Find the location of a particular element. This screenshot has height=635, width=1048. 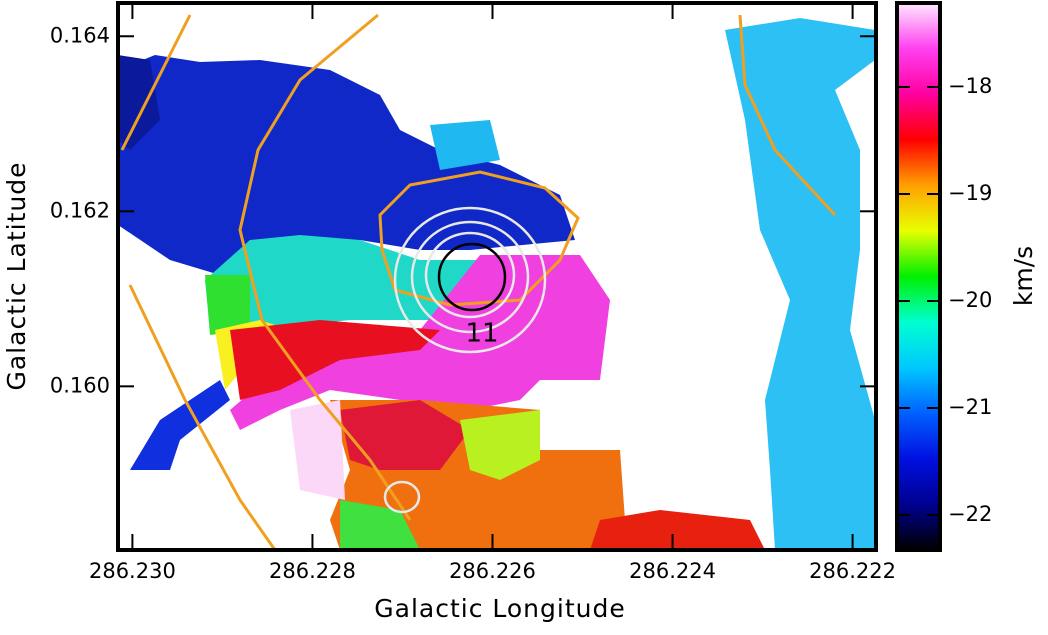

y-tick-label: 0.164 is located at coordinates (80, 35).